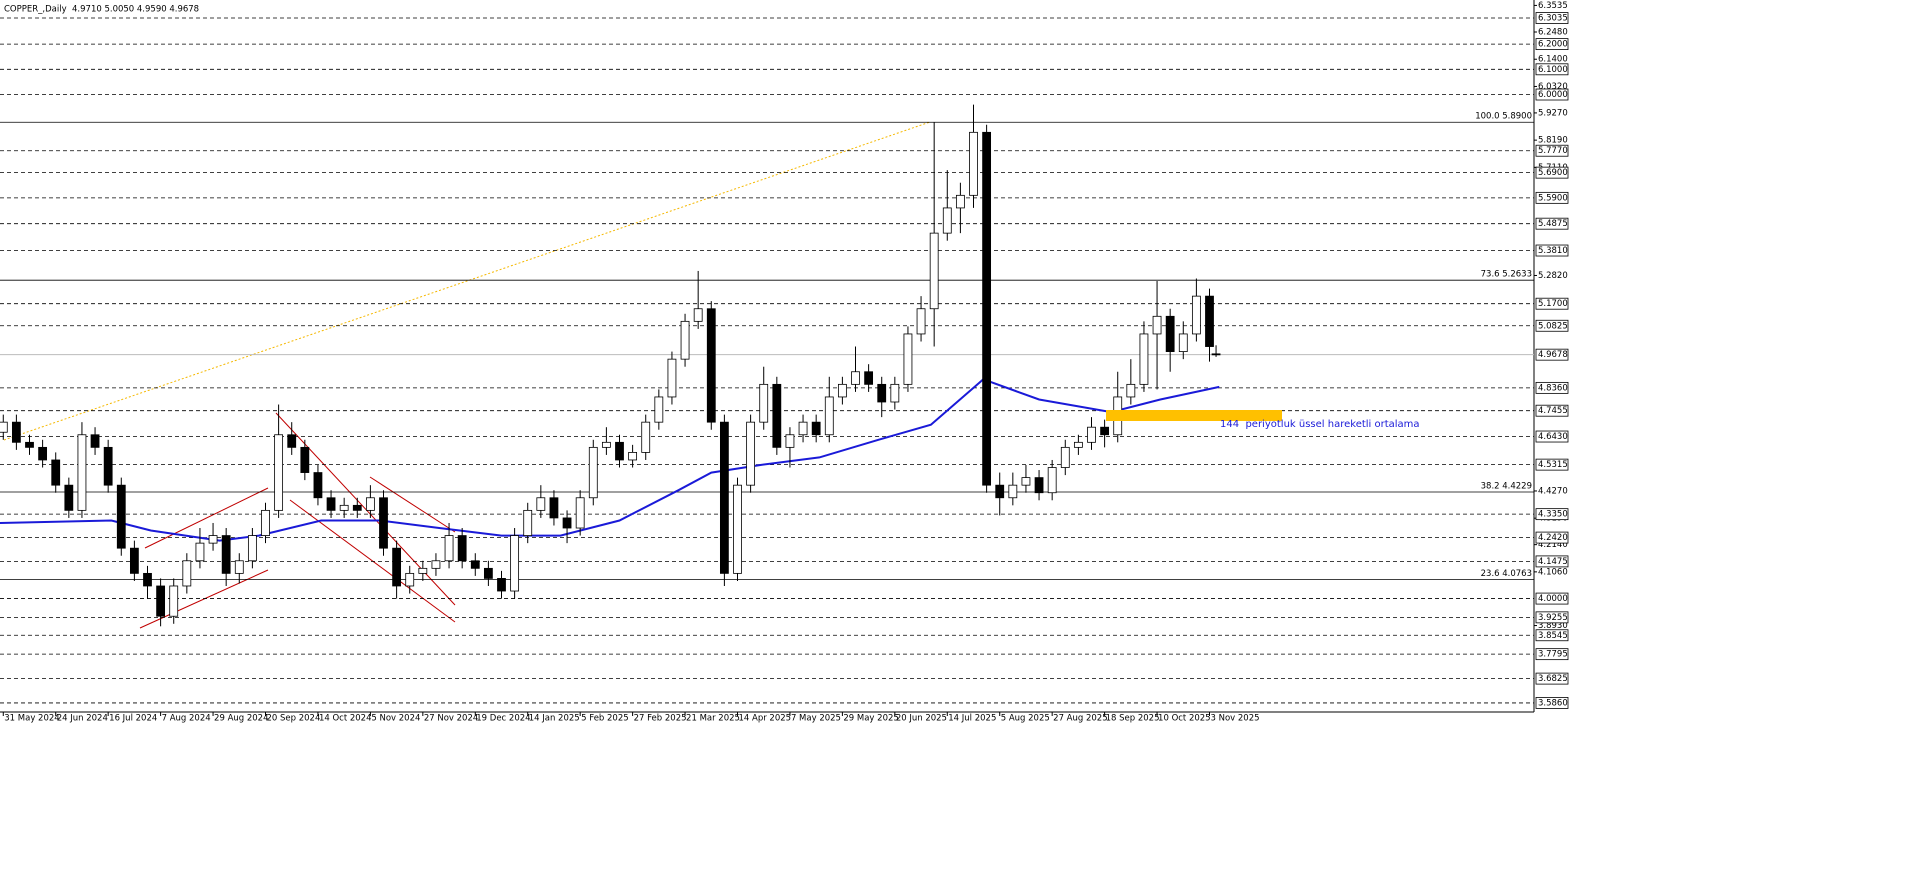 The height and width of the screenshot is (888, 1916). What do you see at coordinates (1553, 6) in the screenshot?
I see `y-tick-label: 6.3535` at bounding box center [1553, 6].